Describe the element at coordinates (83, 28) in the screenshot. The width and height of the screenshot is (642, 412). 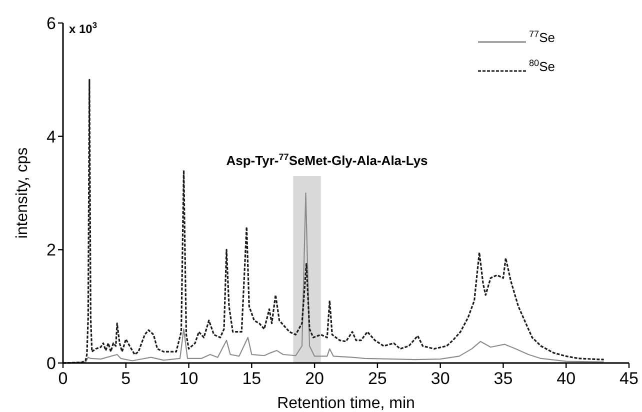
I see `annotation: x 10$^{3}$` at that location.